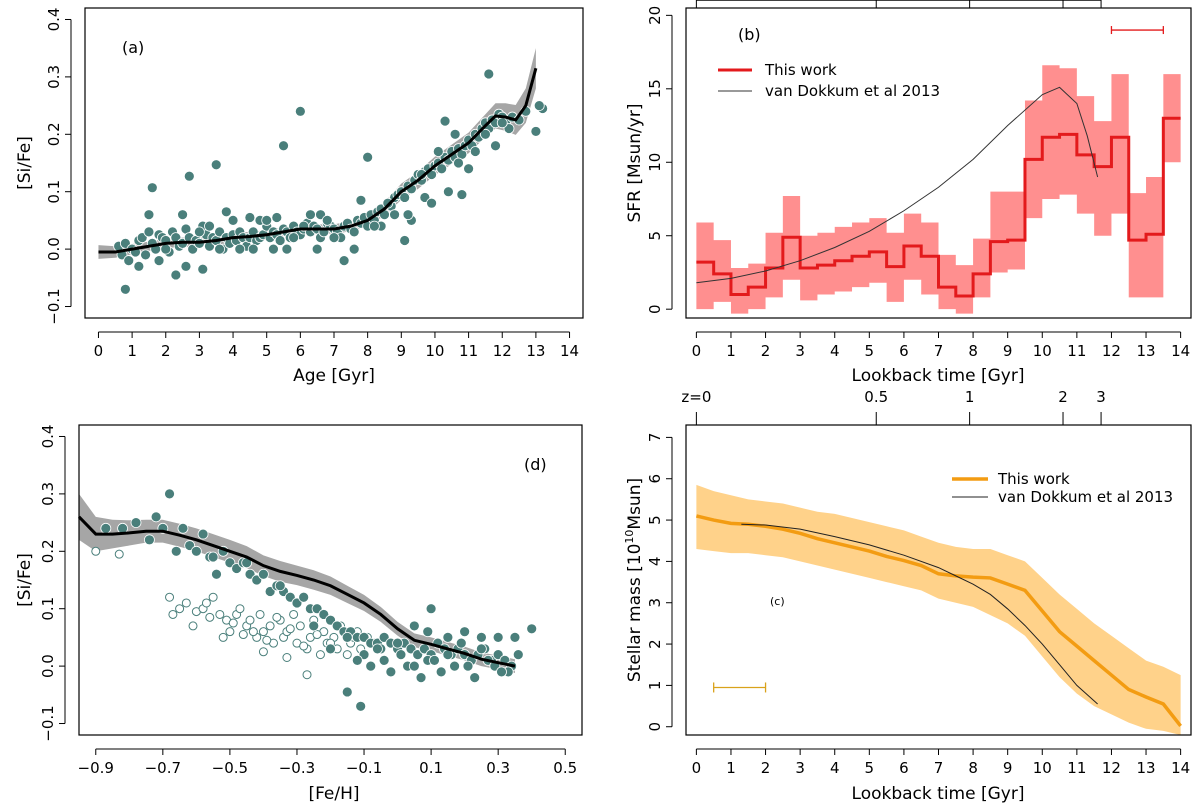 The width and height of the screenshot is (1200, 806). What do you see at coordinates (535, 351) in the screenshot?
I see `panel-a-x-tick-label: 13` at bounding box center [535, 351].